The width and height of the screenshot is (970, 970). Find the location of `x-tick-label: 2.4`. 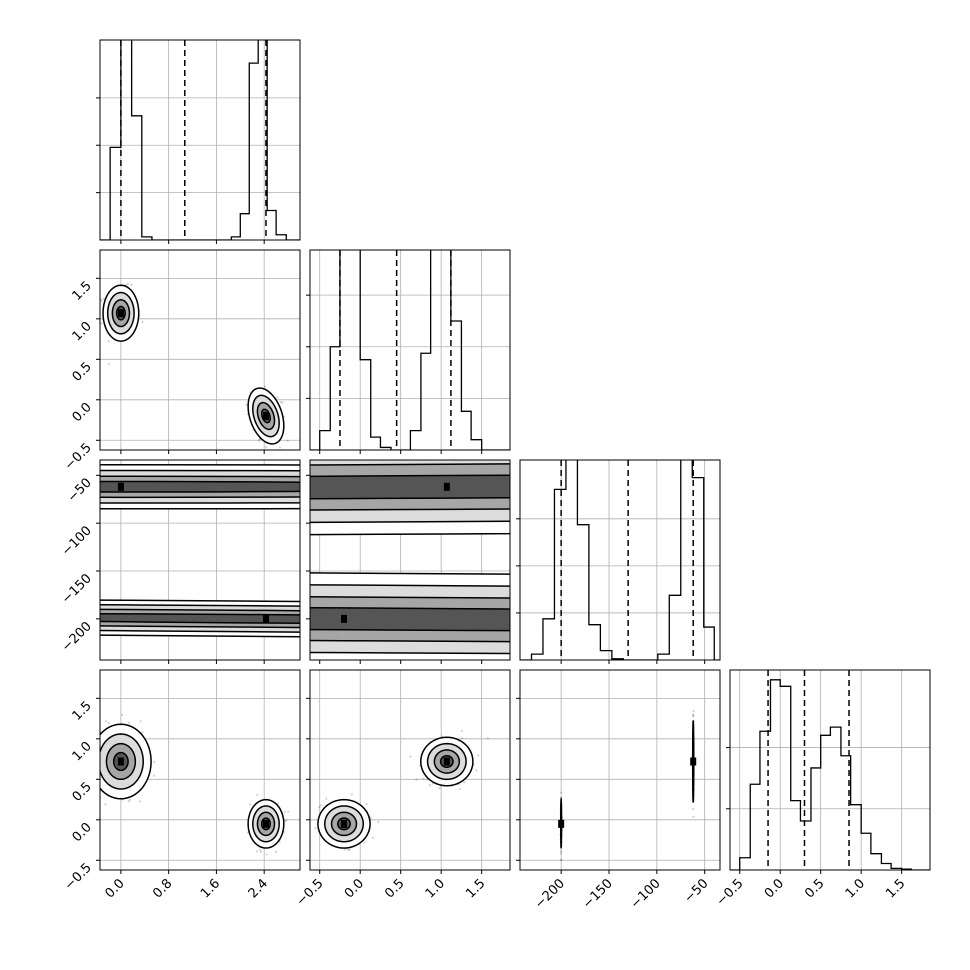

x-tick-label: 2.4 is located at coordinates (258, 888).